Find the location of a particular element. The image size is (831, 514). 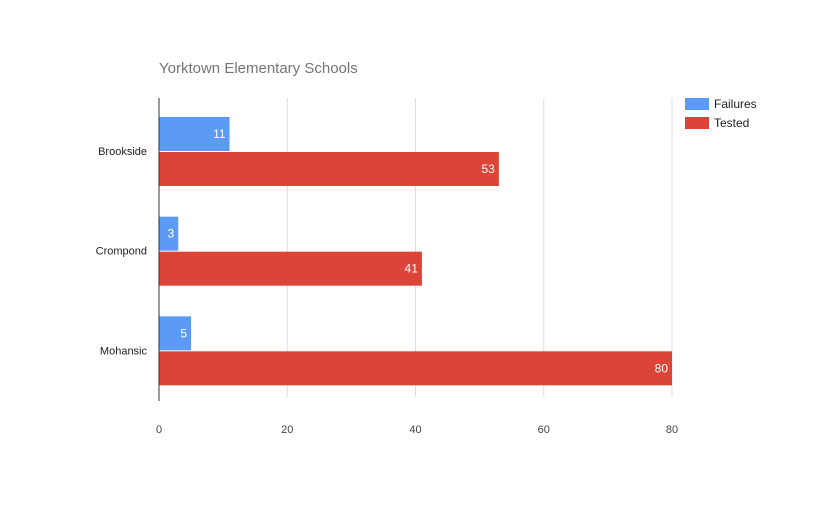

legend-label-tested: Tested is located at coordinates (731, 123).